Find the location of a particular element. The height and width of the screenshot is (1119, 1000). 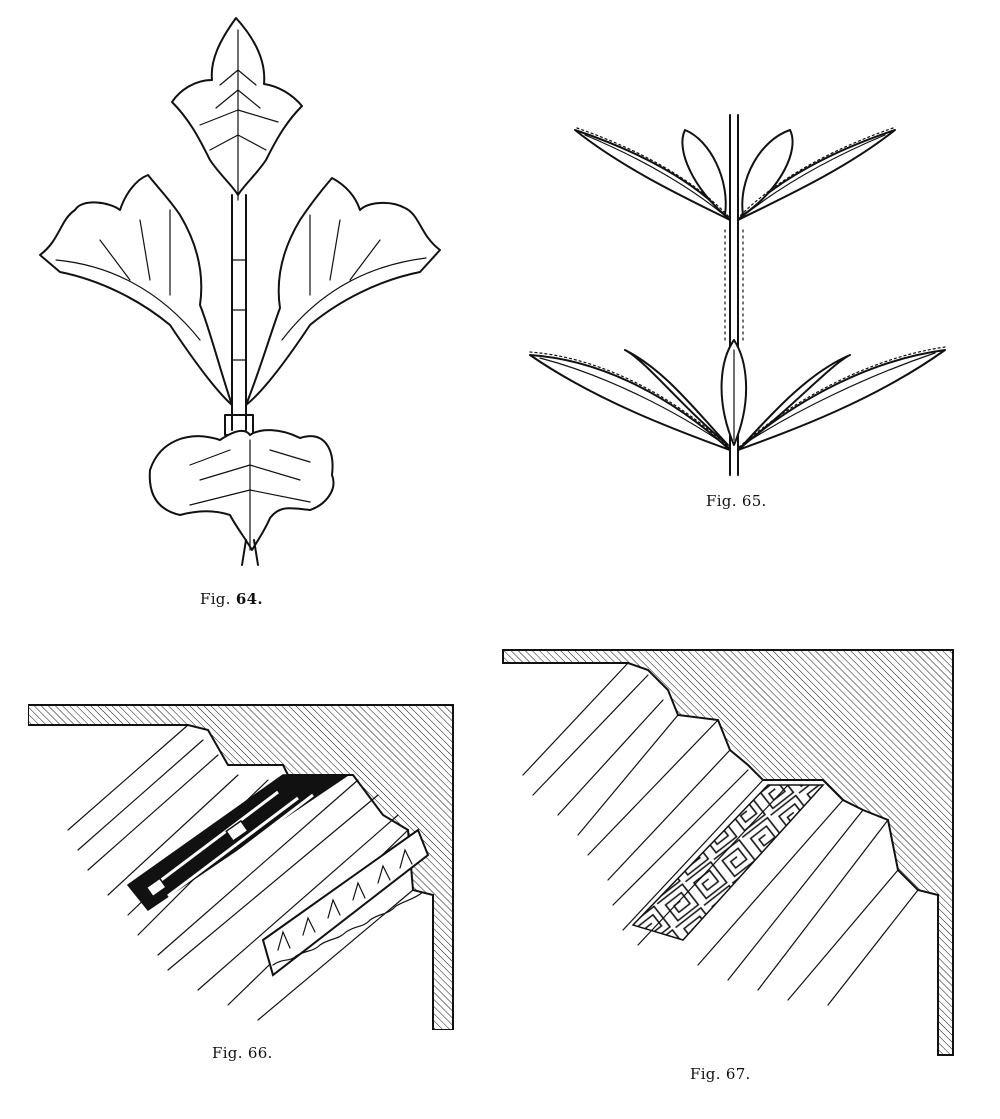

caption-number: 67. is located at coordinates (738, 1074).